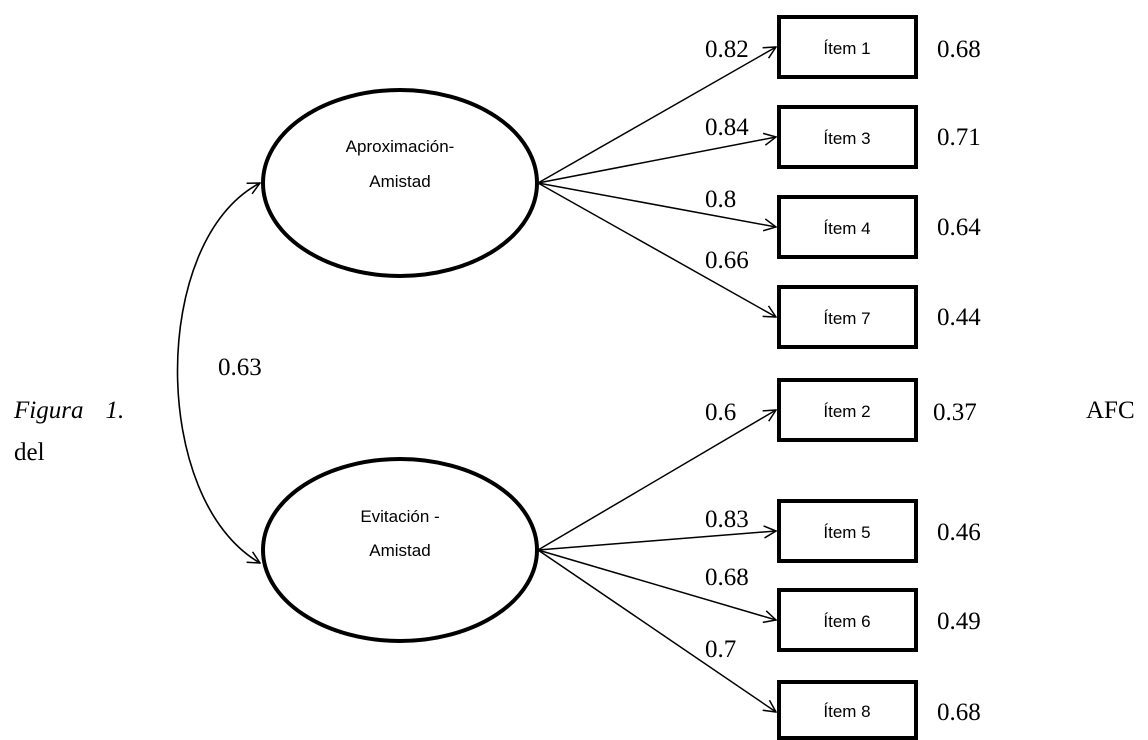 Image resolution: width=1148 pixels, height=740 pixels. What do you see at coordinates (727, 127) in the screenshot?
I see `loading-value-item-3: 0.84` at bounding box center [727, 127].